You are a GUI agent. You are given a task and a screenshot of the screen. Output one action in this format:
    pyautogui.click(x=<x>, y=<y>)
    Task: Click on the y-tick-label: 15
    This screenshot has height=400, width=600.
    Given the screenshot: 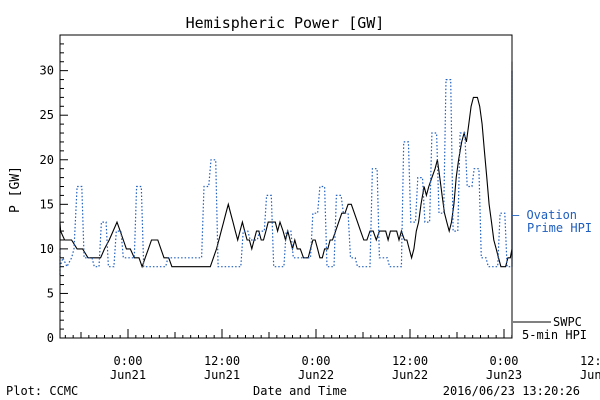 What is the action you would take?
    pyautogui.click(x=47, y=204)
    